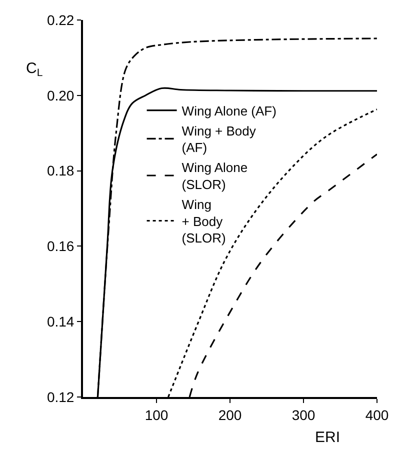 Image resolution: width=401 pixels, height=449 pixels. I want to click on legend-label: Wing Alone (SLOR), so click(215, 176).